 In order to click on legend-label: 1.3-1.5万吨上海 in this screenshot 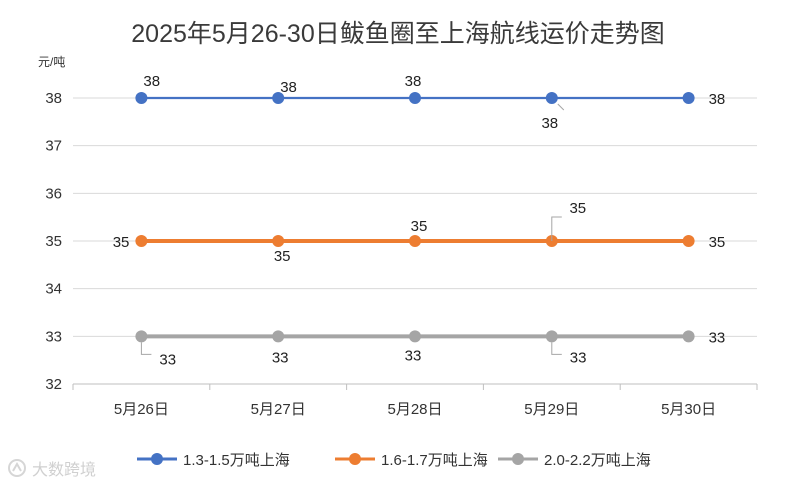, I will do `click(236, 460)`.